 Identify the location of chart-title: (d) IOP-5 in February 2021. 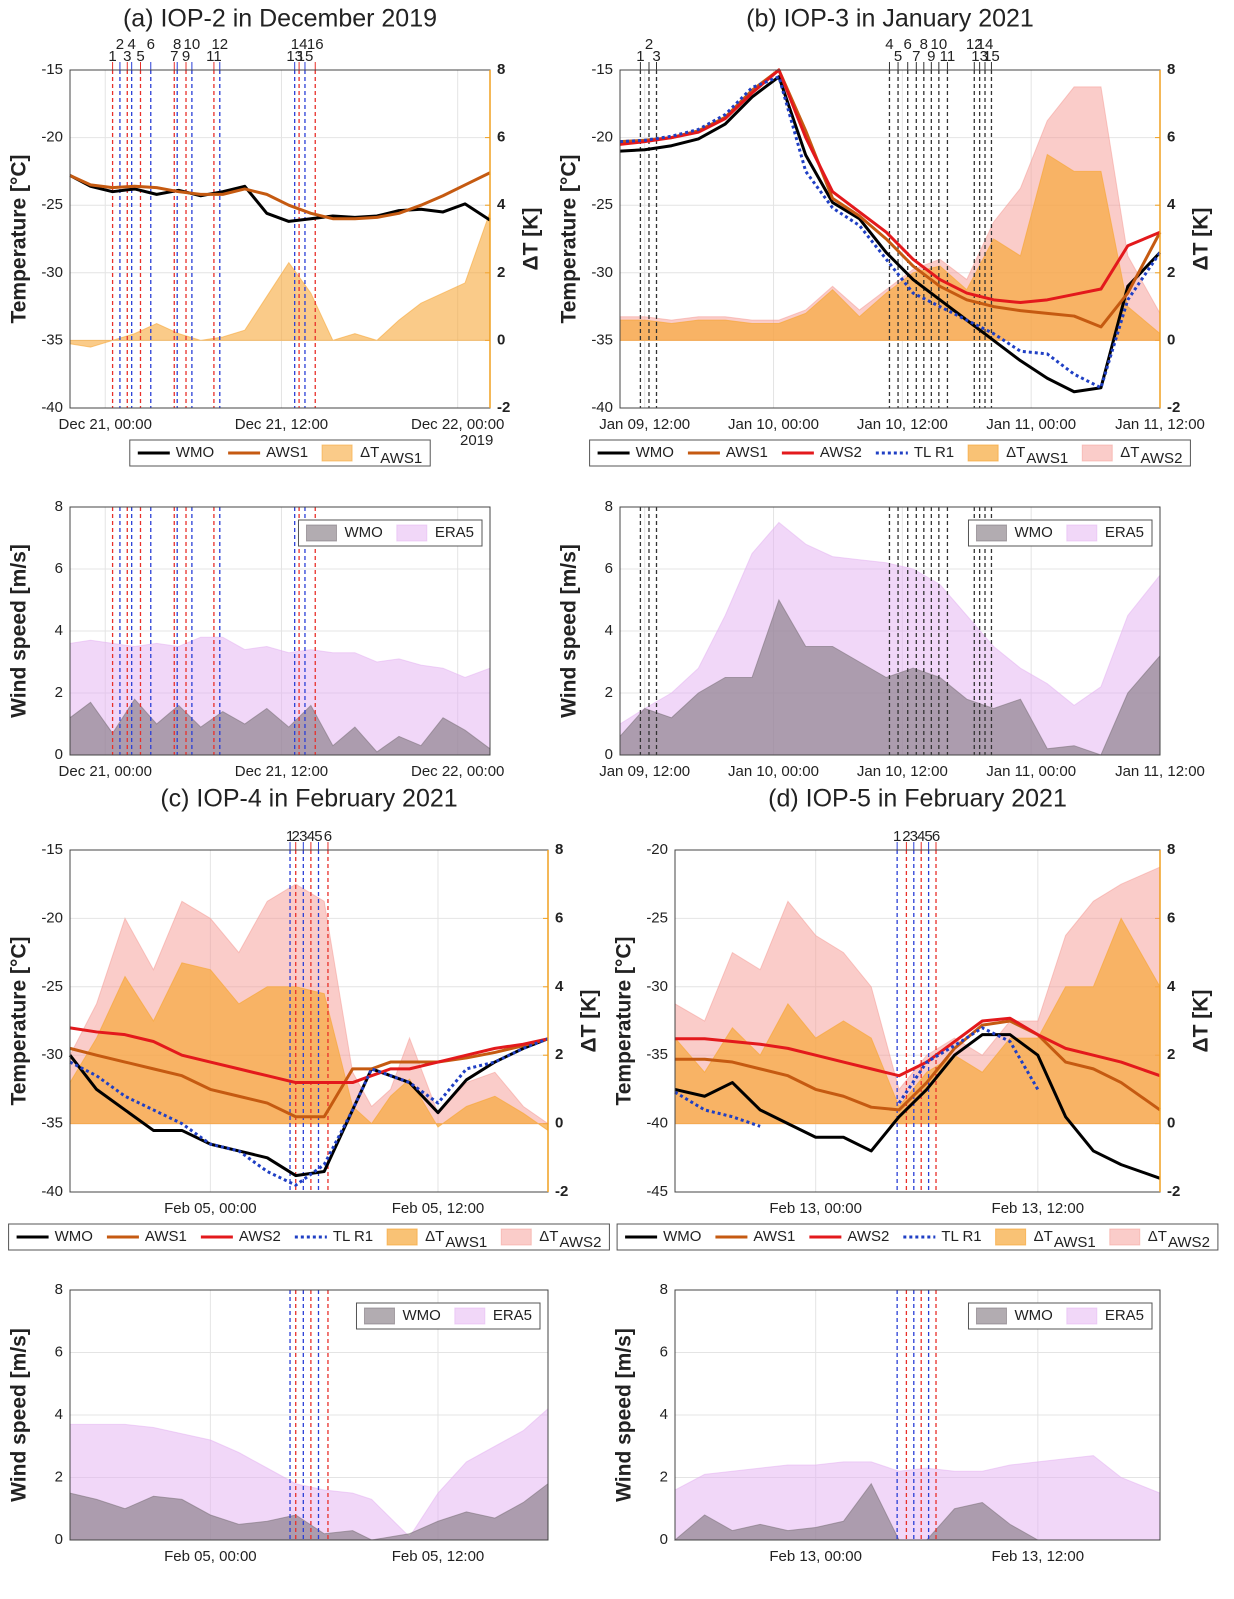
(917, 799).